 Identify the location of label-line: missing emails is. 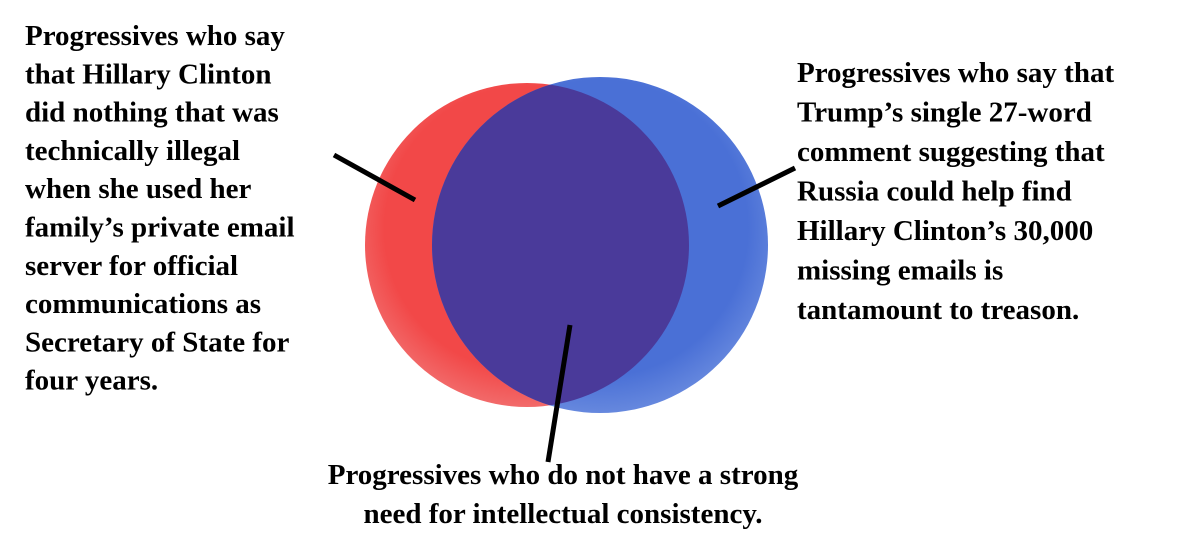
(900, 271).